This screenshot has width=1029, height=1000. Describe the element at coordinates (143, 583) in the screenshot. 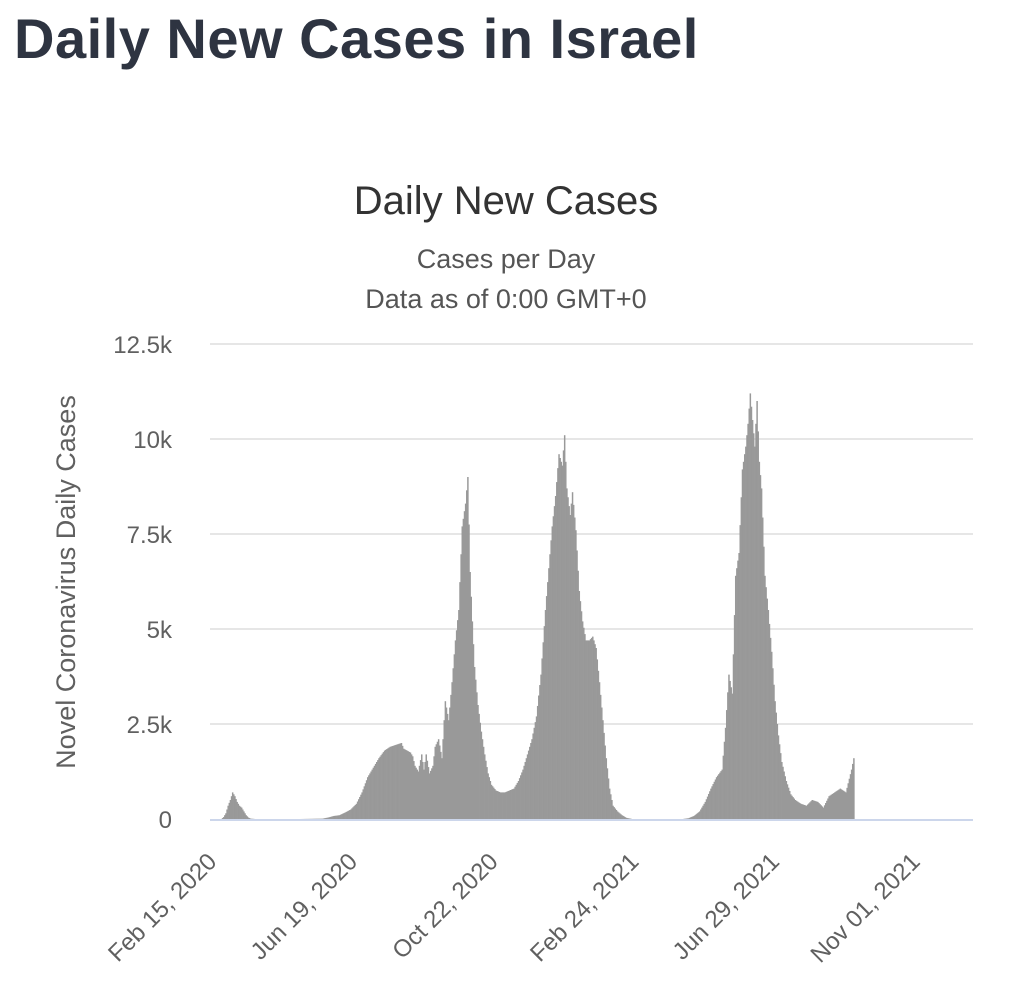

I see `y-axis-ticks: 0 2.5k 5k 7.5k 10k 12.5k` at that location.